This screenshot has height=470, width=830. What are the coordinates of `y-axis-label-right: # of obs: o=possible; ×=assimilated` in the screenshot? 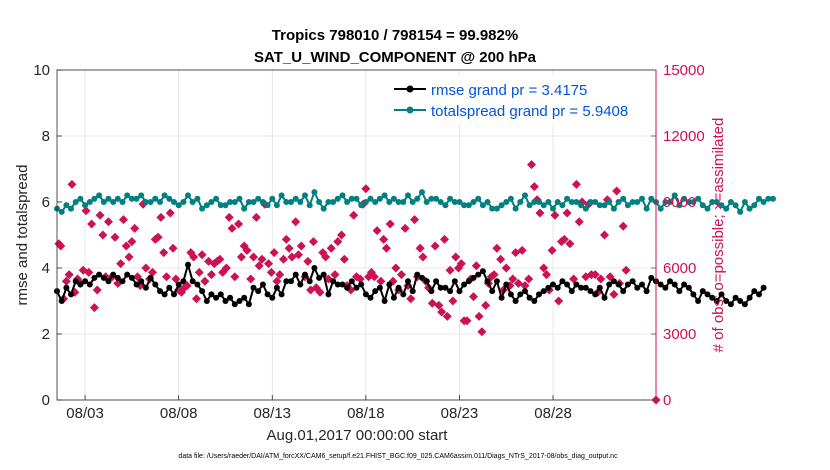 It's located at (718, 235).